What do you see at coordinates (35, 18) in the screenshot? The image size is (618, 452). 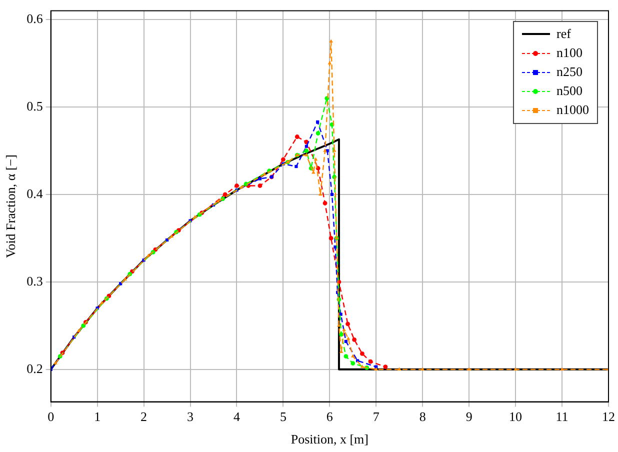 I see `y-tick-label: 0.6` at bounding box center [35, 18].